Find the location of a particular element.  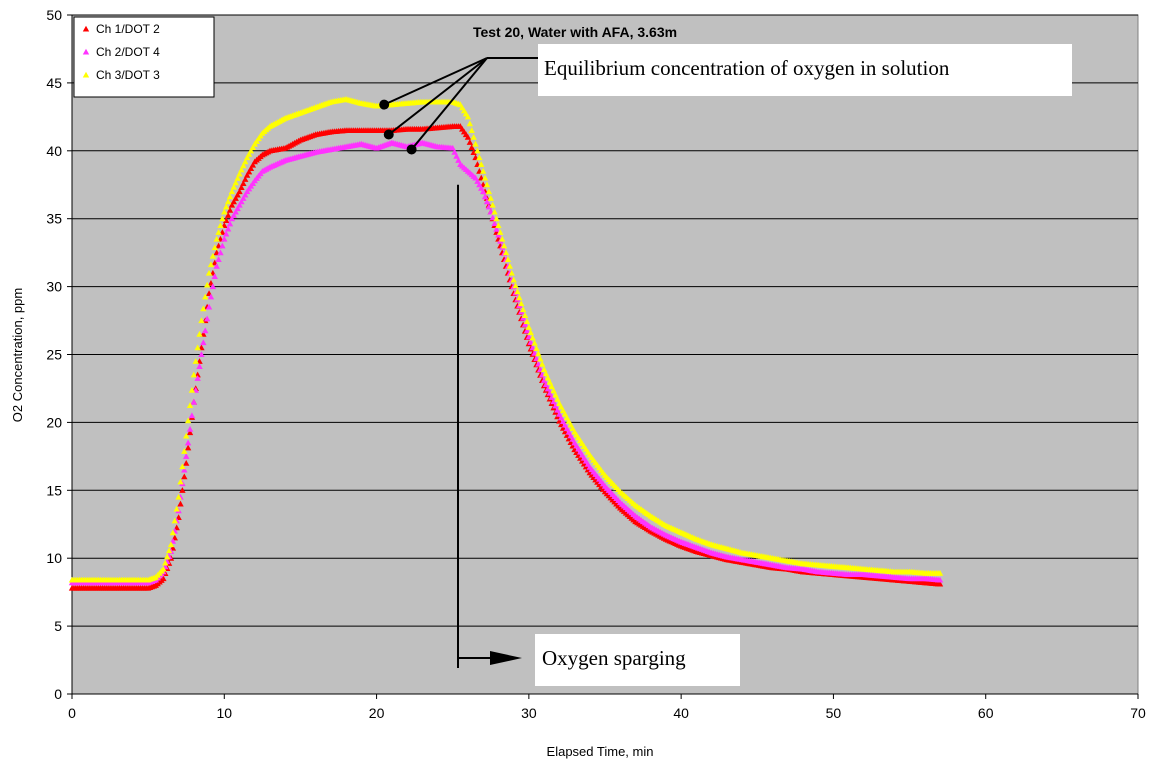

y-tick-label: 10 is located at coordinates (54, 558).